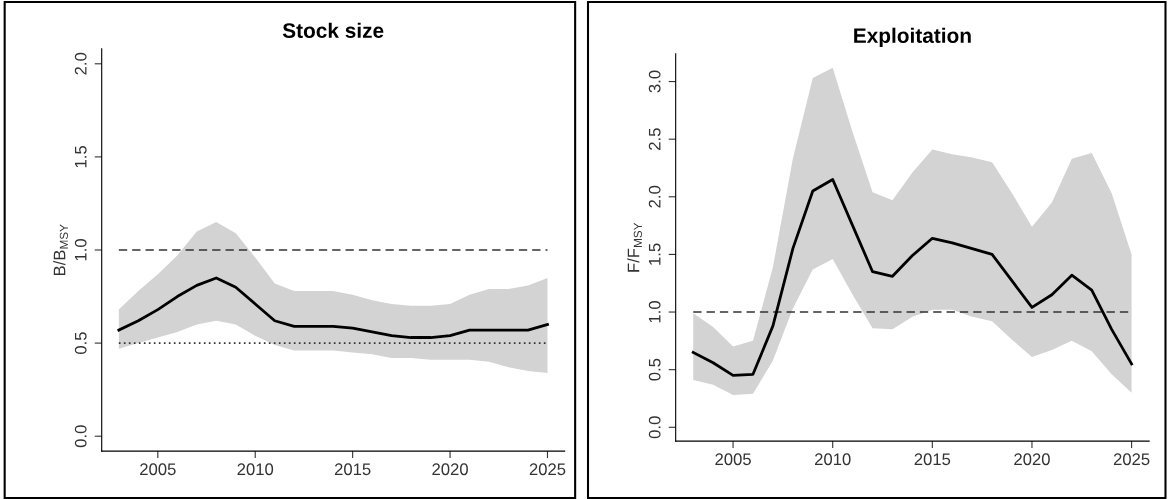  Describe the element at coordinates (654, 139) in the screenshot. I see `y-tick-label: 2.5` at that location.